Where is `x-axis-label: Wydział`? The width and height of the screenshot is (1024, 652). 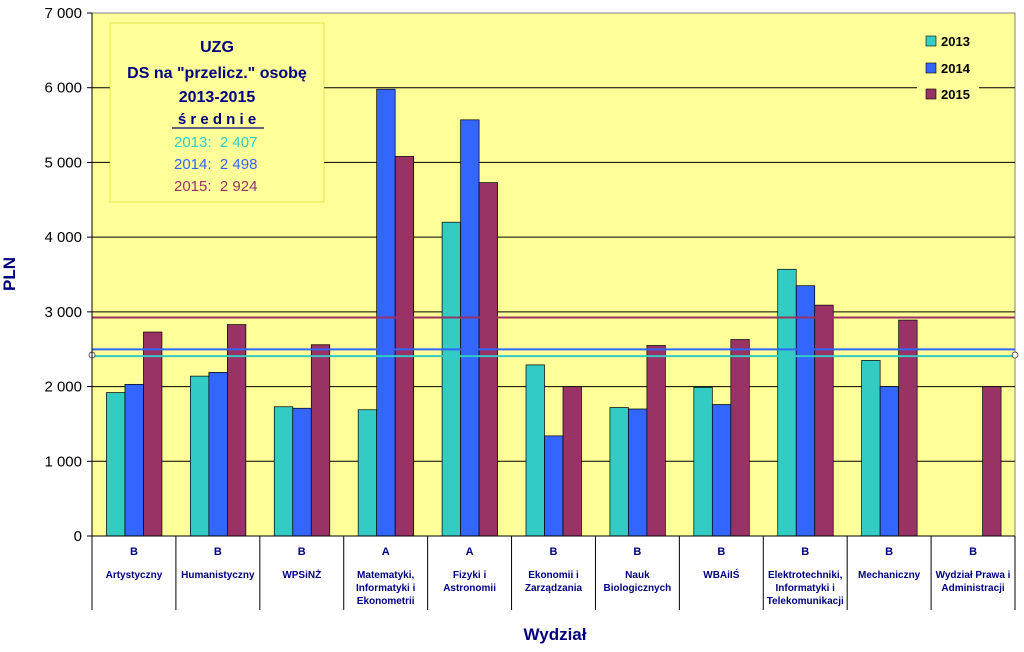
x-axis-label: Wydział is located at coordinates (555, 634).